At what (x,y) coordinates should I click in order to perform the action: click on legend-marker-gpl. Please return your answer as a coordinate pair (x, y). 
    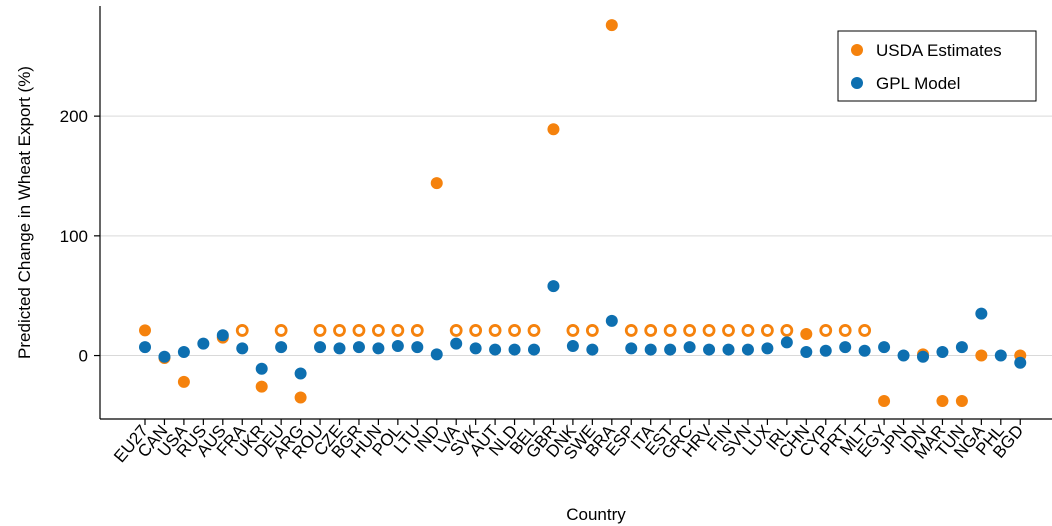
    Looking at the image, I should click on (857, 83).